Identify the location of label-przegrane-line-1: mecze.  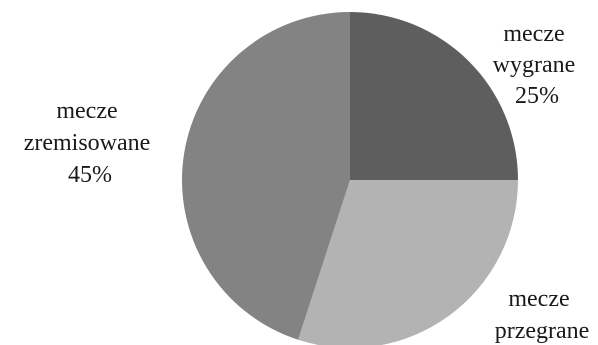
(538, 299).